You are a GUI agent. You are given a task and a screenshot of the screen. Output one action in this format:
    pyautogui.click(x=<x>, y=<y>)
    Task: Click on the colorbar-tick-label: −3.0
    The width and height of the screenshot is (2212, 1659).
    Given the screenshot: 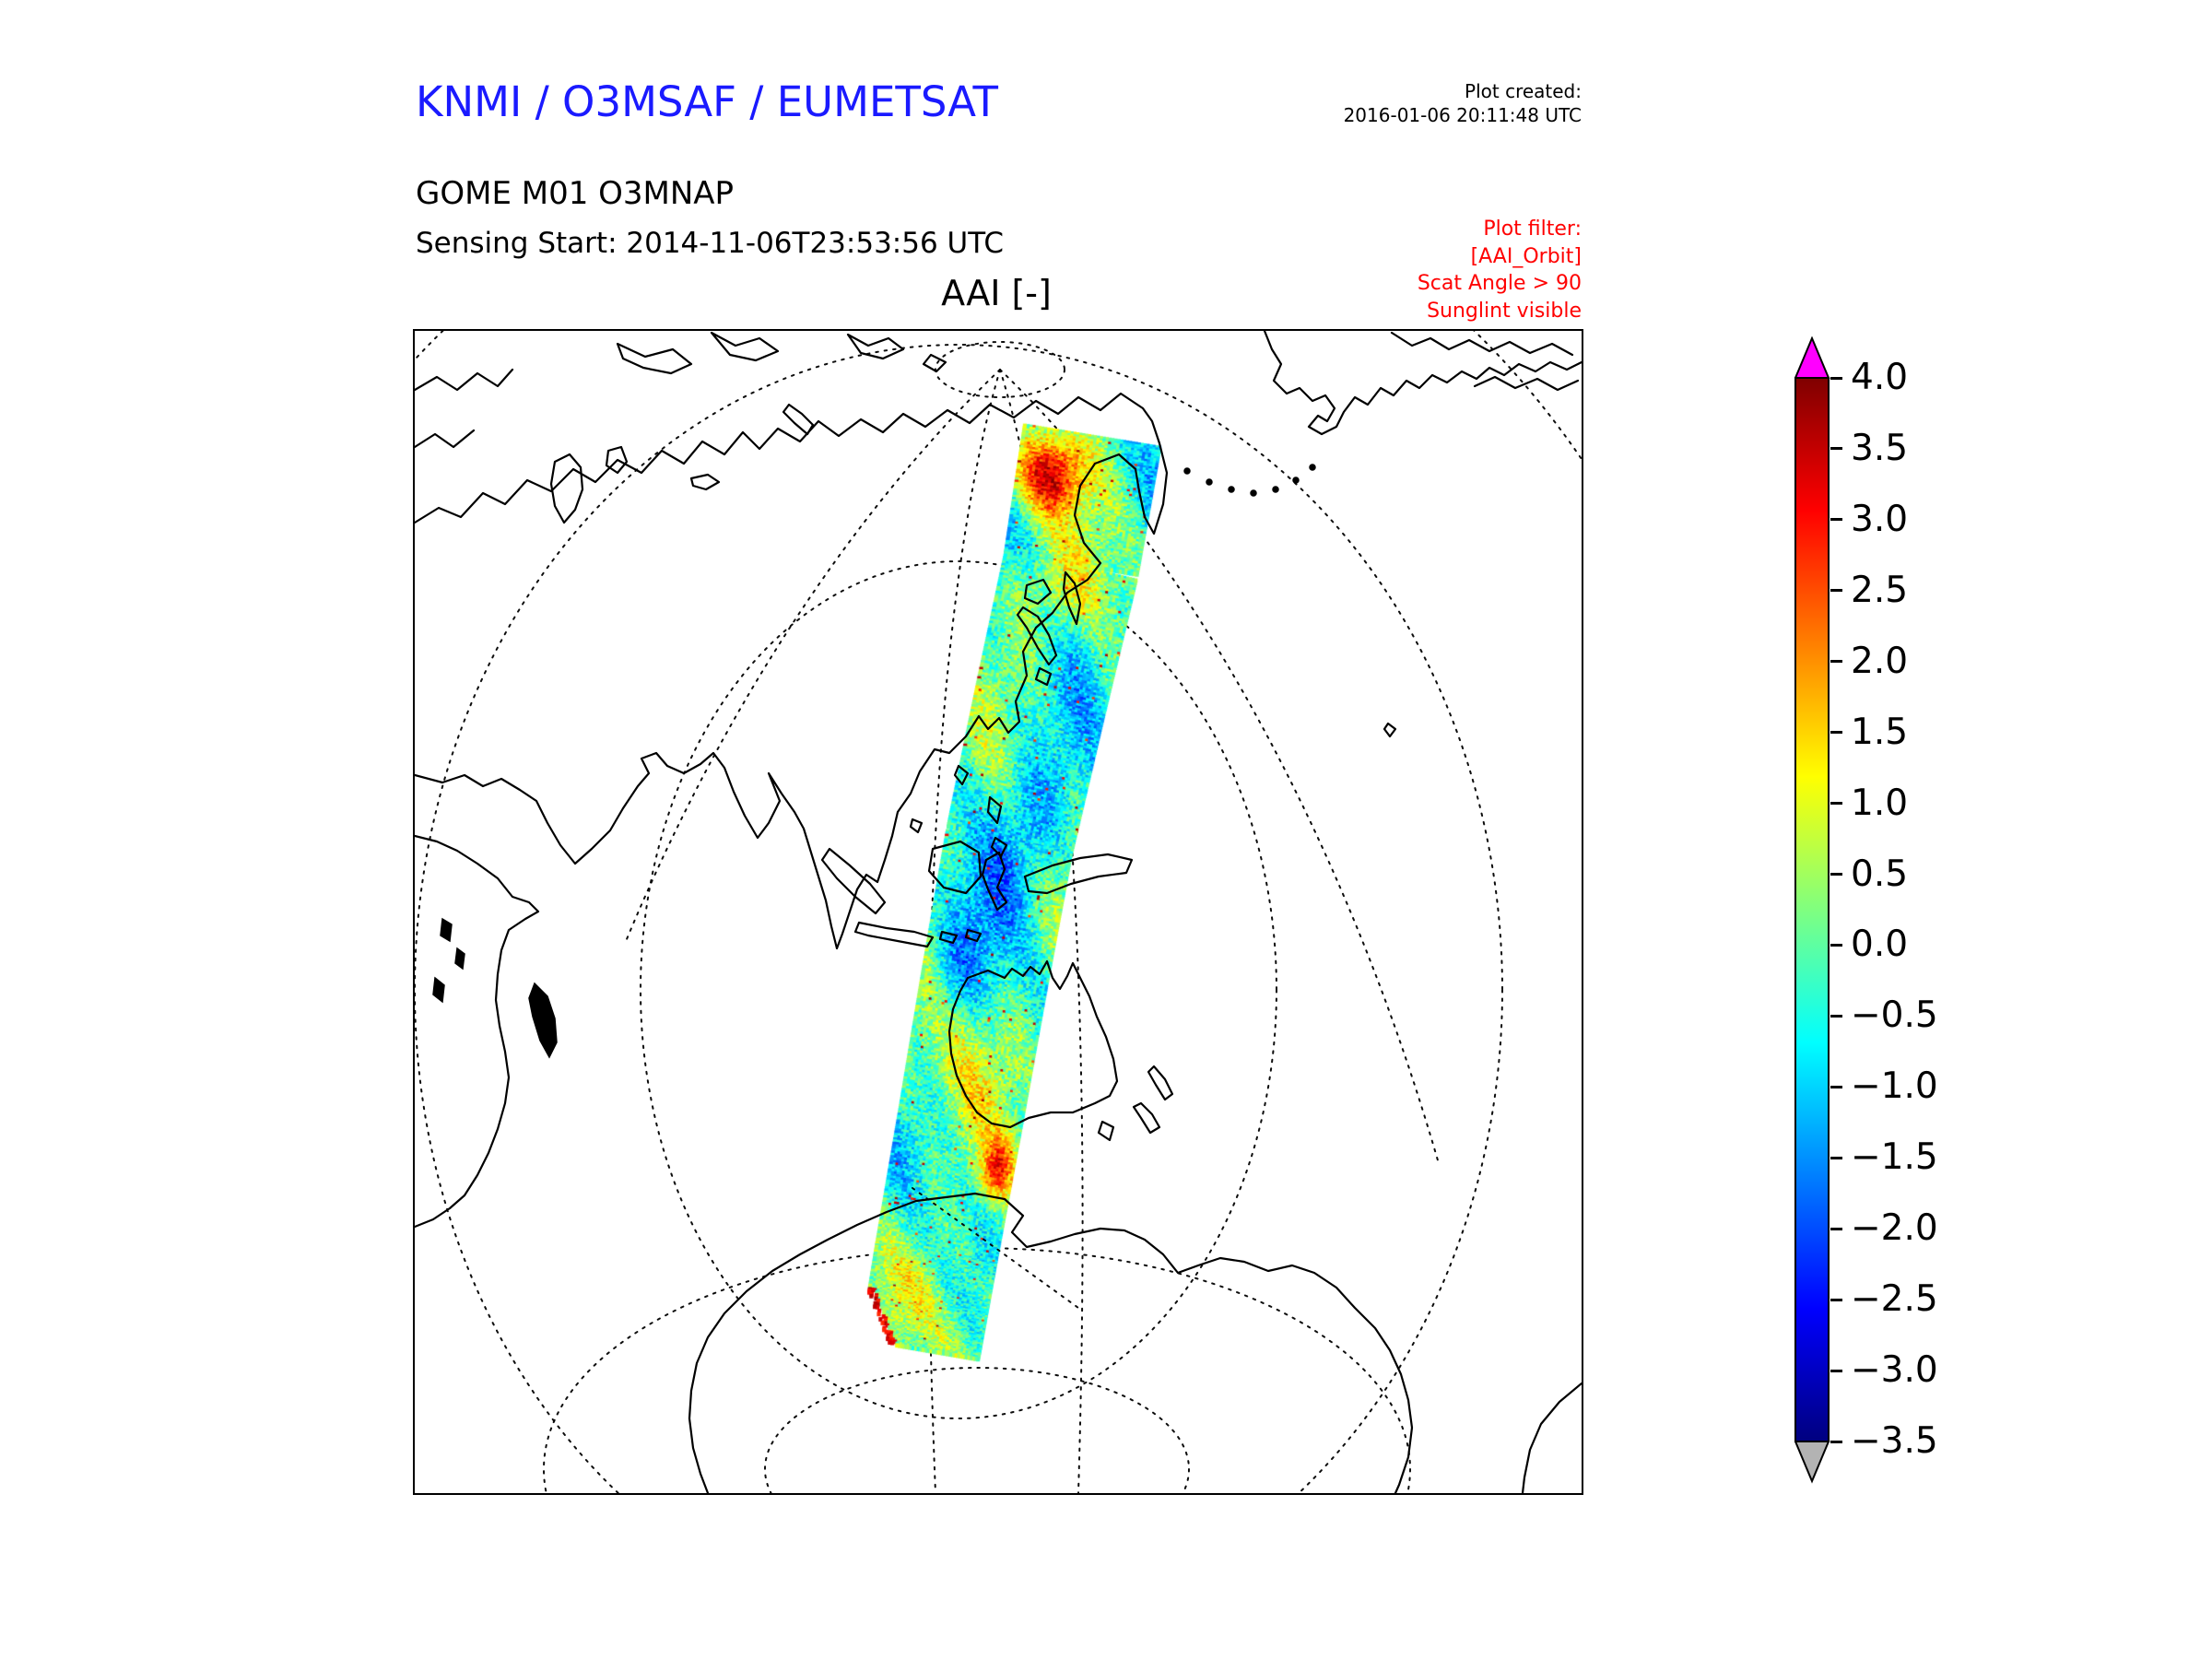 What is the action you would take?
    pyautogui.click(x=1894, y=1370)
    